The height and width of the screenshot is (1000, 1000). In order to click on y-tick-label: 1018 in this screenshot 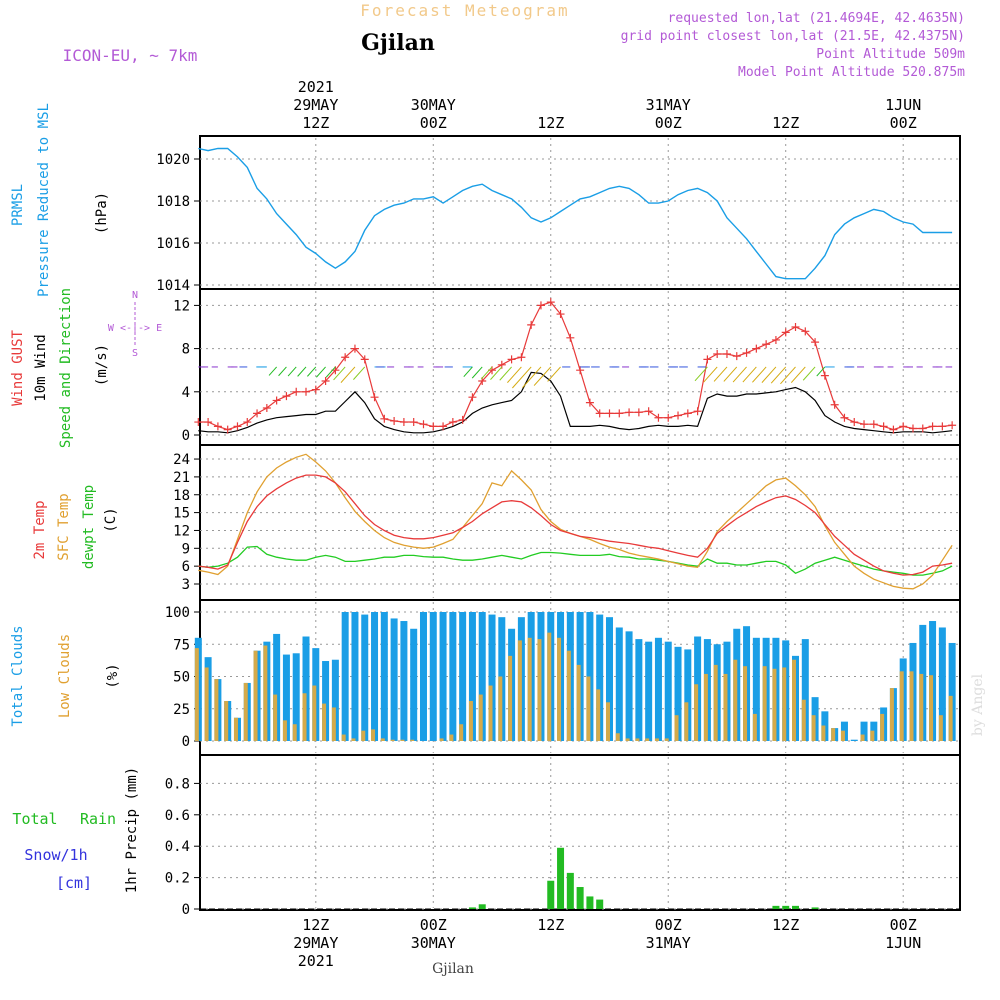, I will do `click(173, 202)`.